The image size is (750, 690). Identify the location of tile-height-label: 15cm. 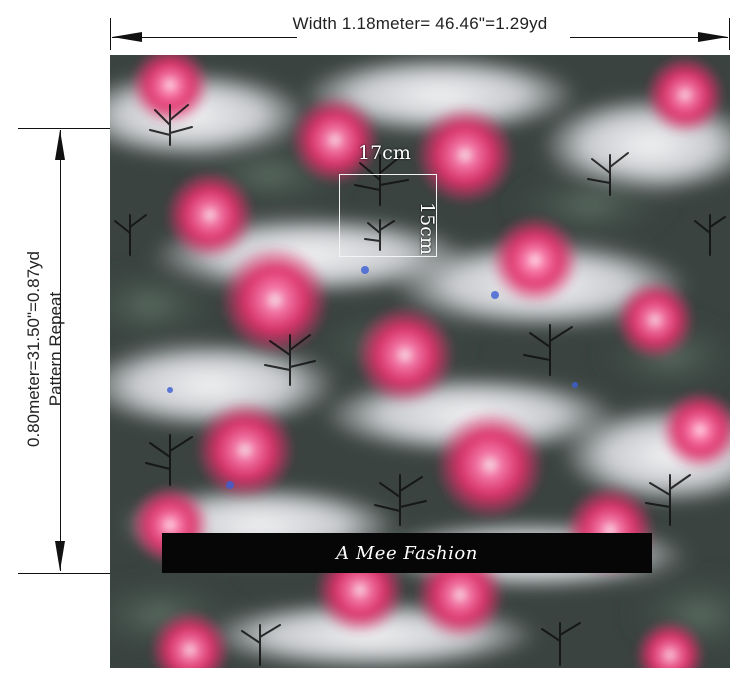
(427, 228).